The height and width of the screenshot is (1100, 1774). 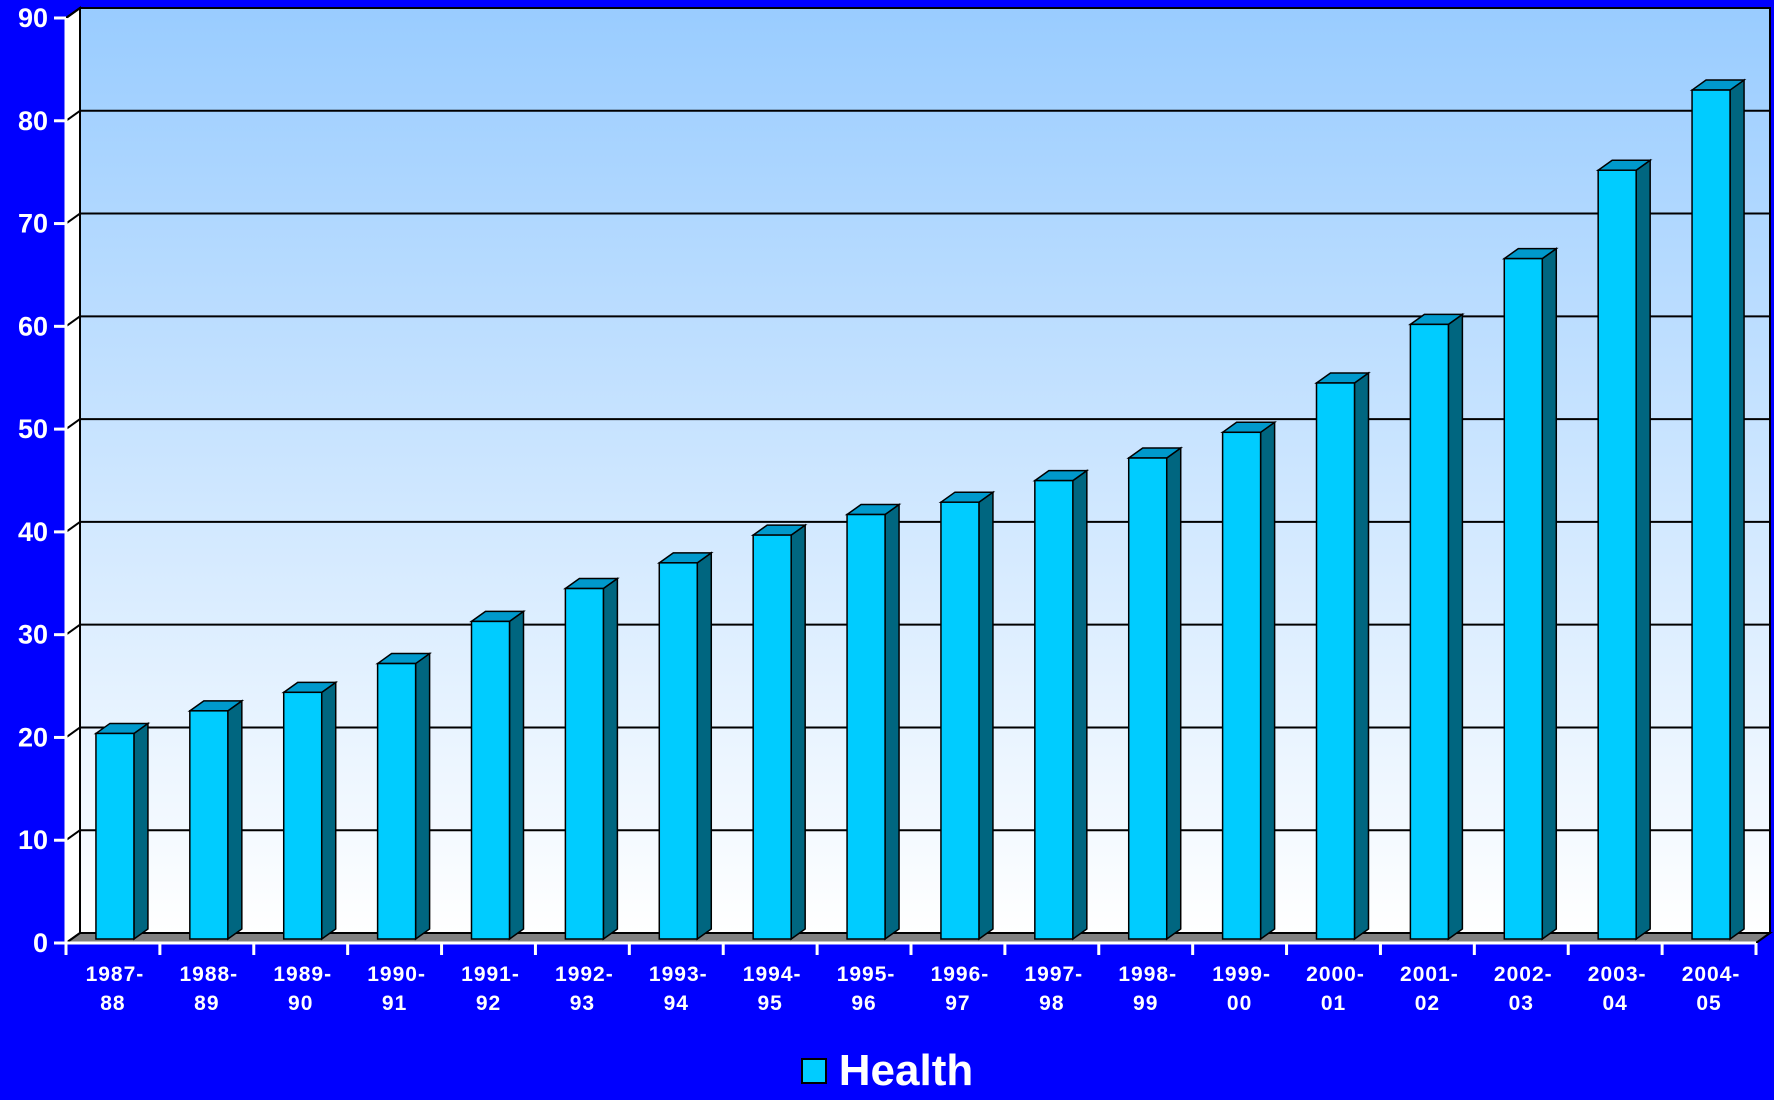 What do you see at coordinates (488, 1003) in the screenshot?
I see `x-tick-label: 92` at bounding box center [488, 1003].